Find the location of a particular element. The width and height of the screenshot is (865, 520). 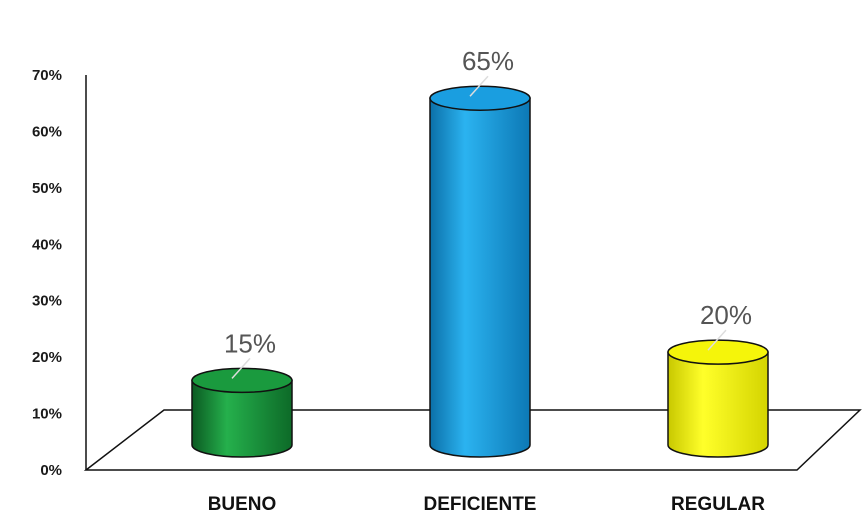

y-tick-label: 40% is located at coordinates (47, 244).